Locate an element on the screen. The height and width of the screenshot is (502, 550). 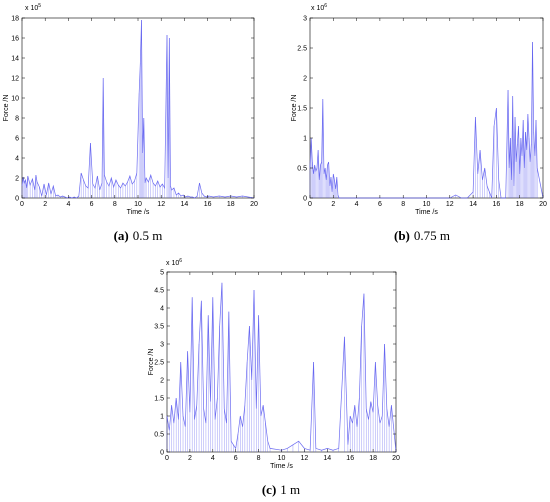
subplot-b-y-tick-label: 3 is located at coordinates (305, 19).